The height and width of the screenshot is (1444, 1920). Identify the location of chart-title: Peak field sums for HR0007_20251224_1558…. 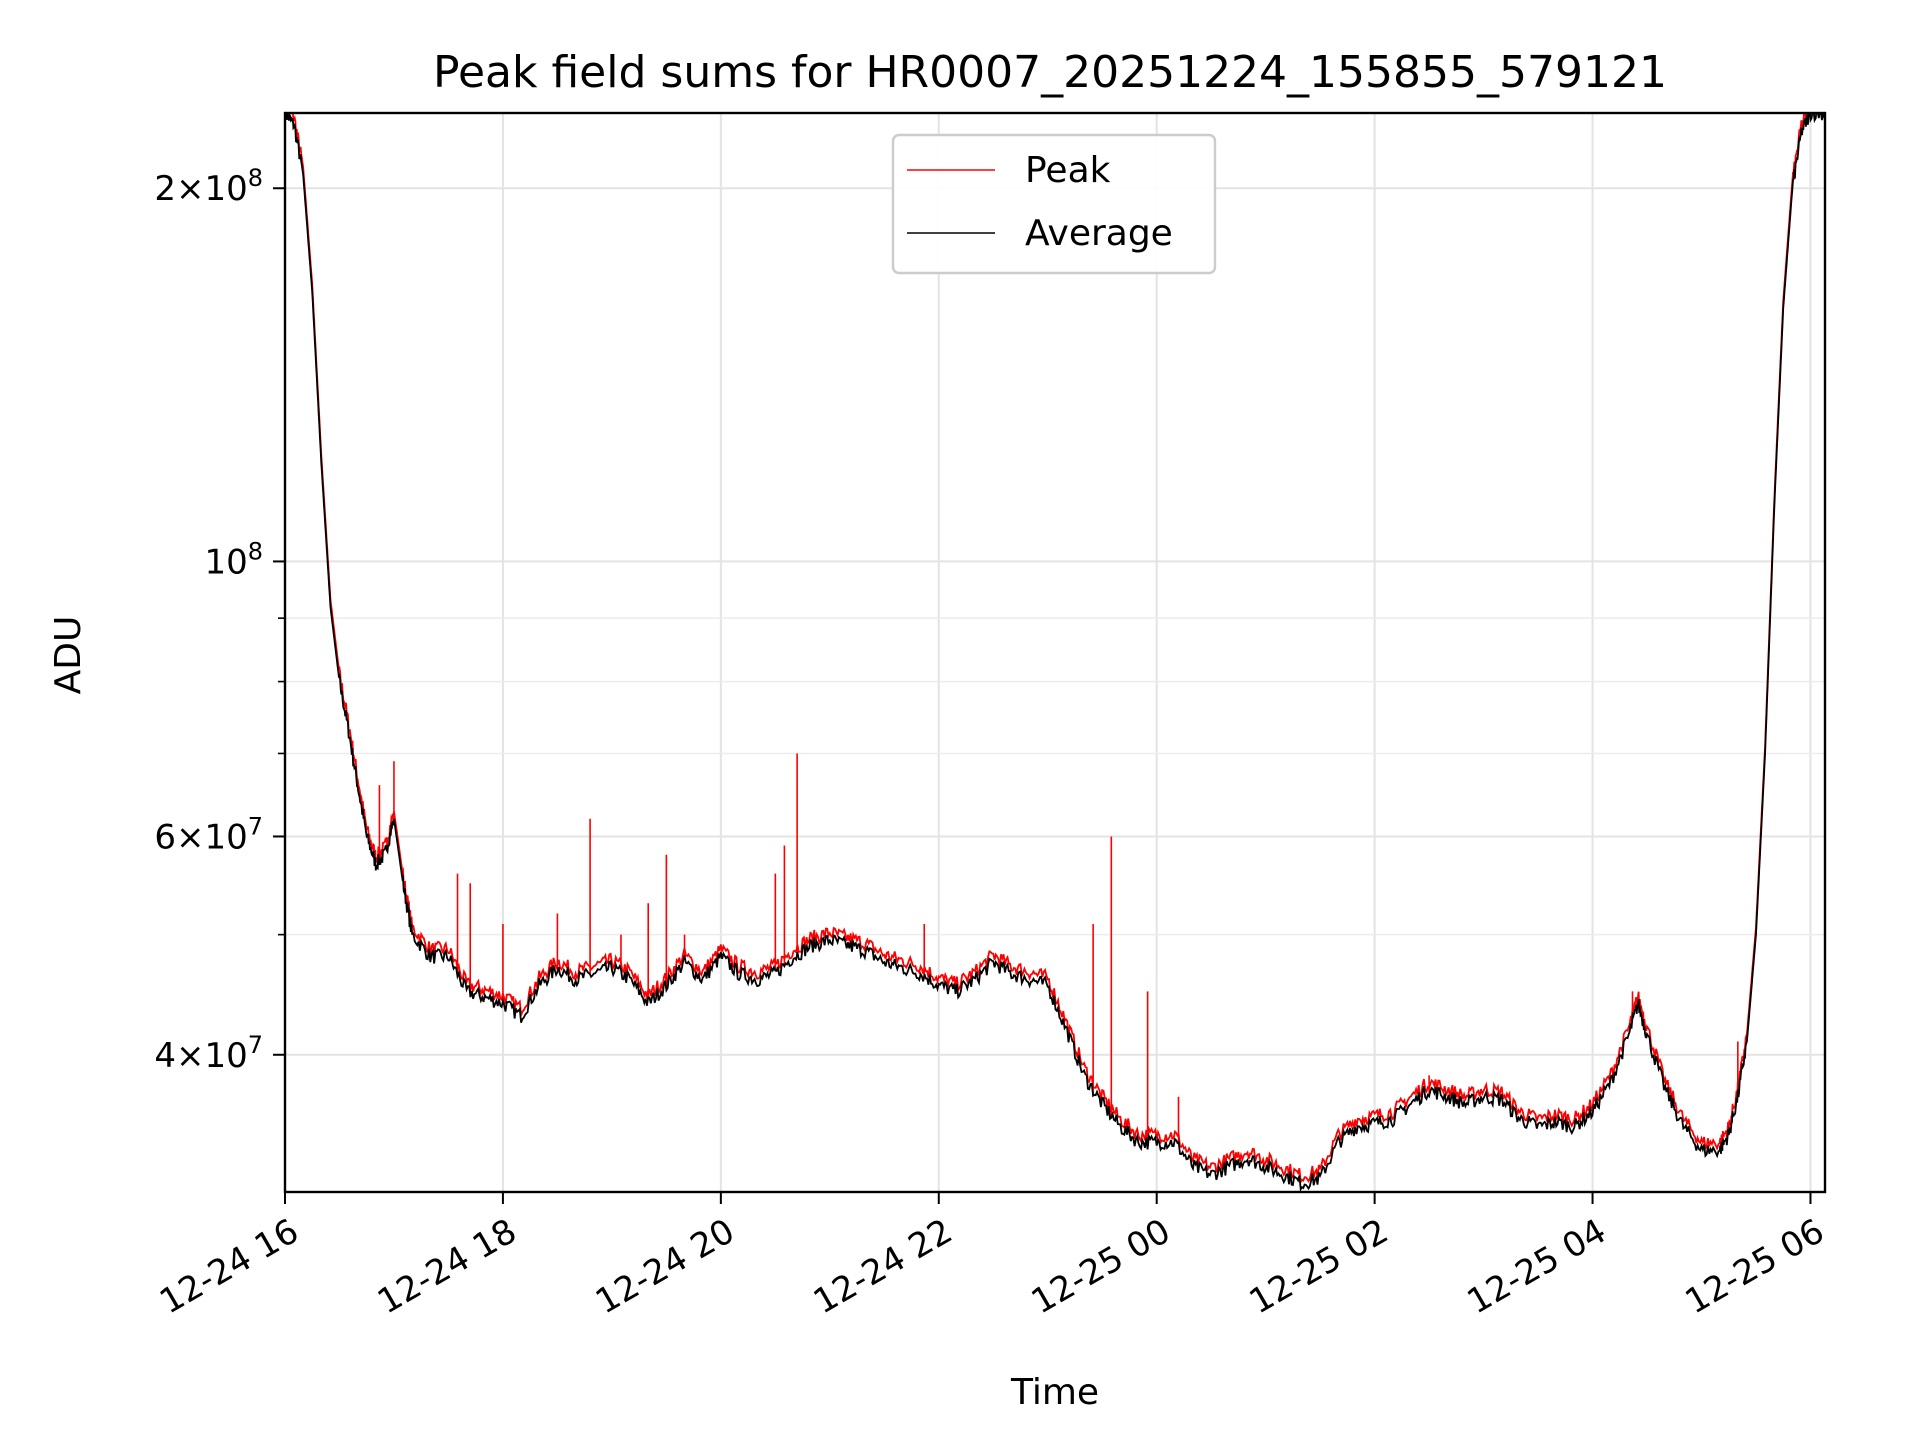
(1050, 72).